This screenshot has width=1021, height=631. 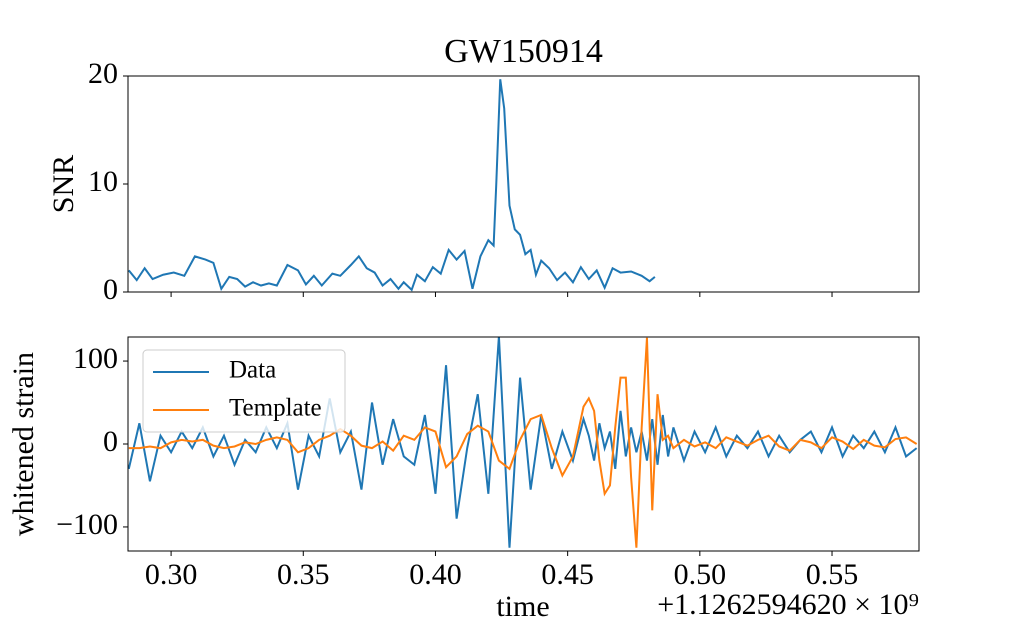 I want to click on x-axis-label: time, so click(x=522, y=606).